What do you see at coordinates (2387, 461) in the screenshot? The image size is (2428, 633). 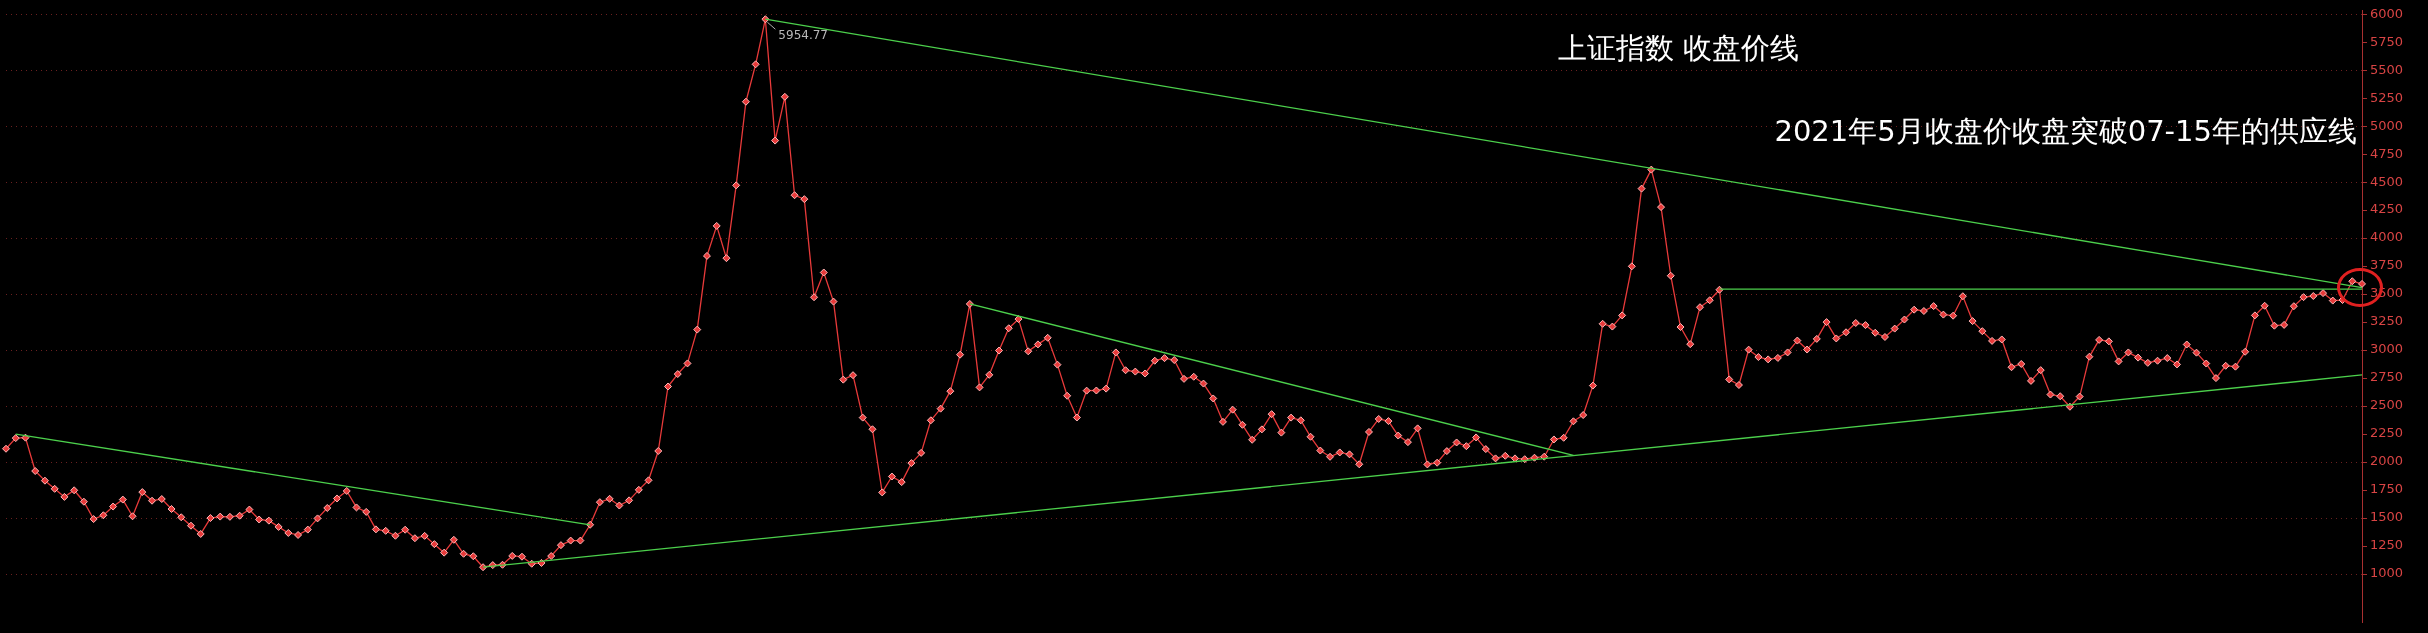 I see `y-tick-label: 2000` at bounding box center [2387, 461].